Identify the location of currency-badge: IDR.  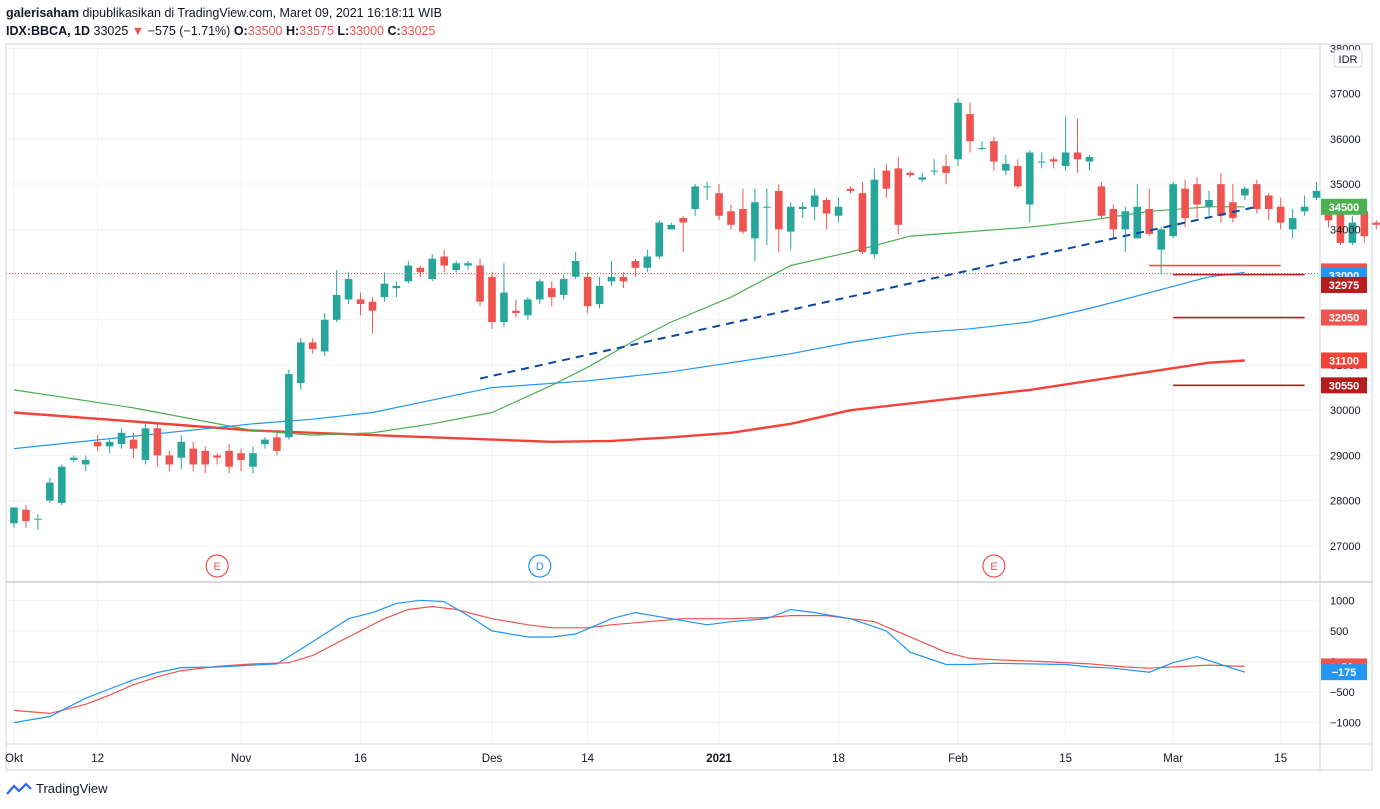
(1348, 58).